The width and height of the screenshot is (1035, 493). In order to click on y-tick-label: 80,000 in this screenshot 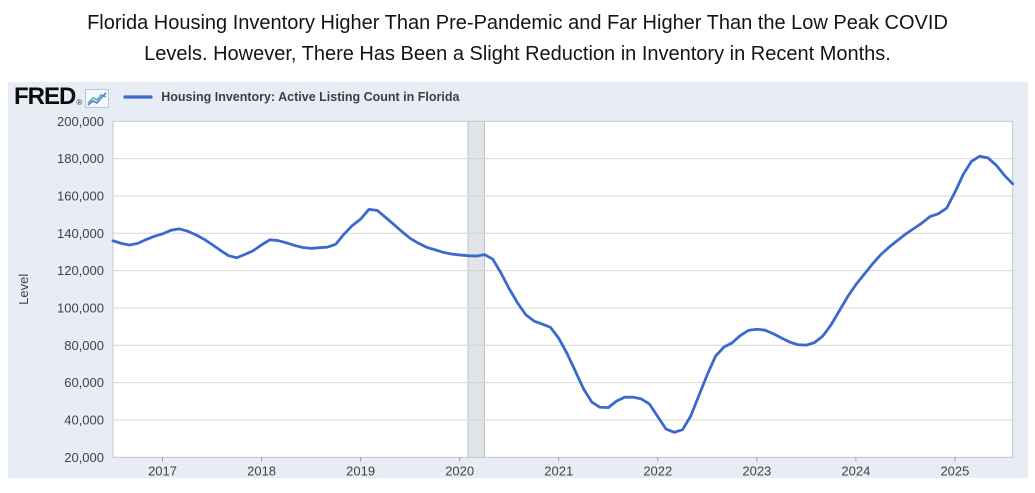, I will do `click(84, 345)`.